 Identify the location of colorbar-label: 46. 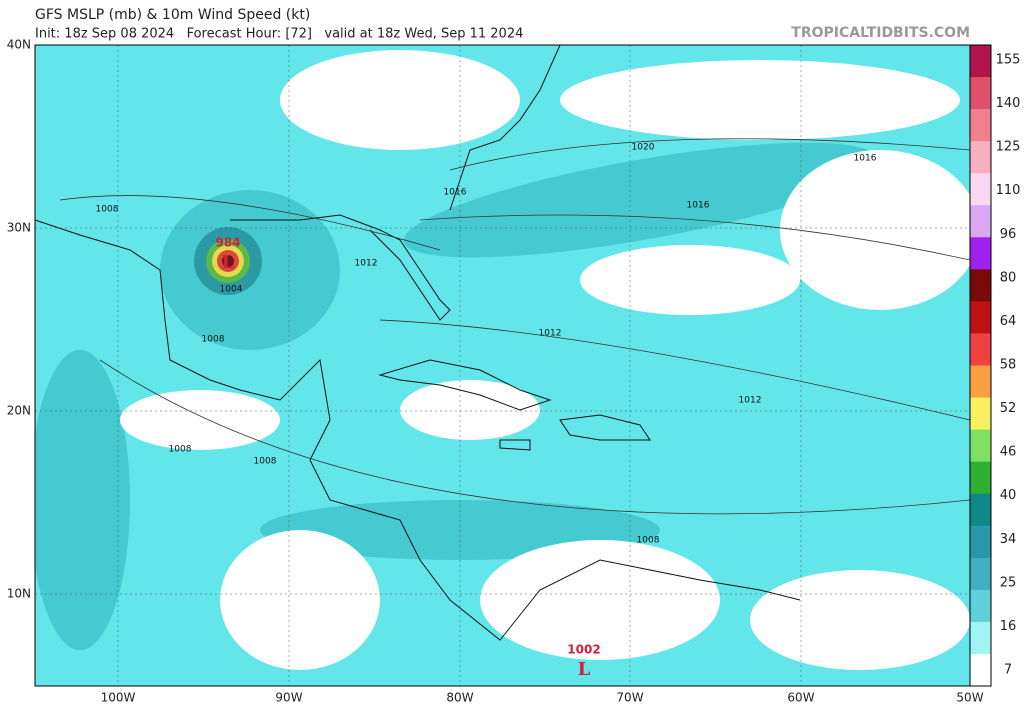
(1008, 452).